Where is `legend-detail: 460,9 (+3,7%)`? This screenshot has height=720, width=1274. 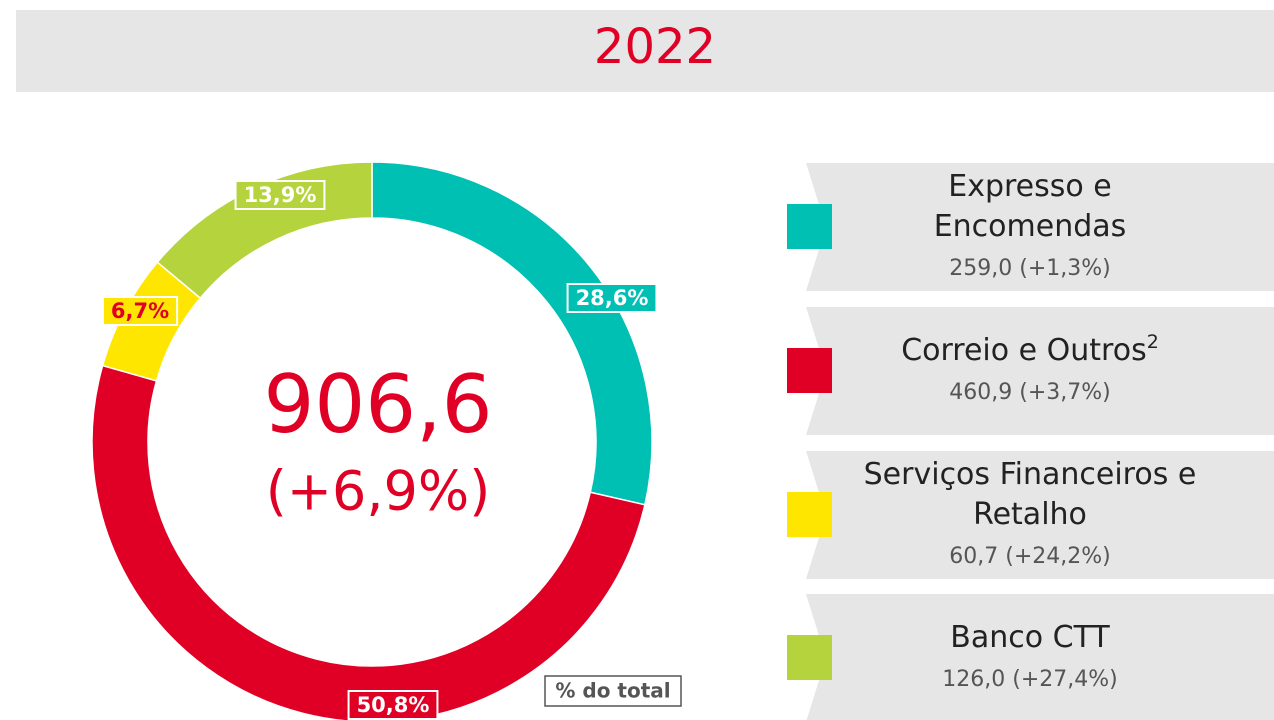 legend-detail: 460,9 (+3,7%) is located at coordinates (1030, 392).